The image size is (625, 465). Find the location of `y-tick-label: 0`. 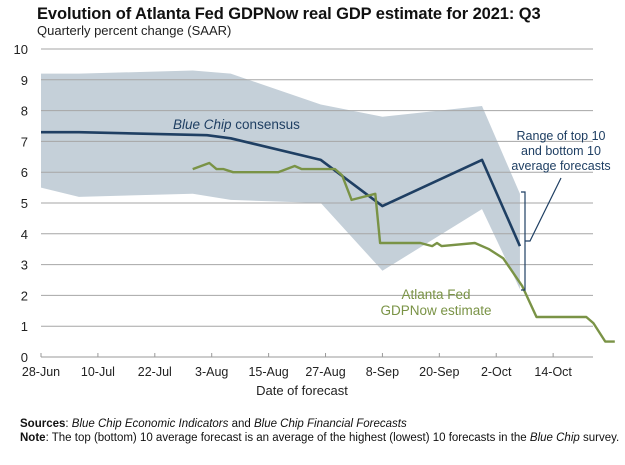

y-tick-label: 0 is located at coordinates (24, 357).